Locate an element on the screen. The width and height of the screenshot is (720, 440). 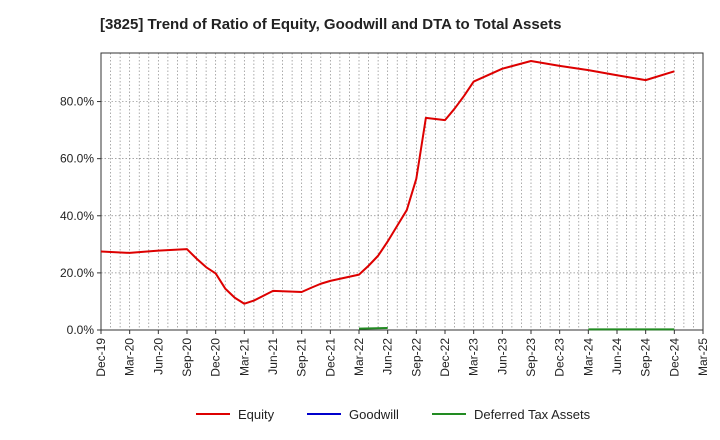
x-tick-label: Jun-24 is located at coordinates (617, 356).